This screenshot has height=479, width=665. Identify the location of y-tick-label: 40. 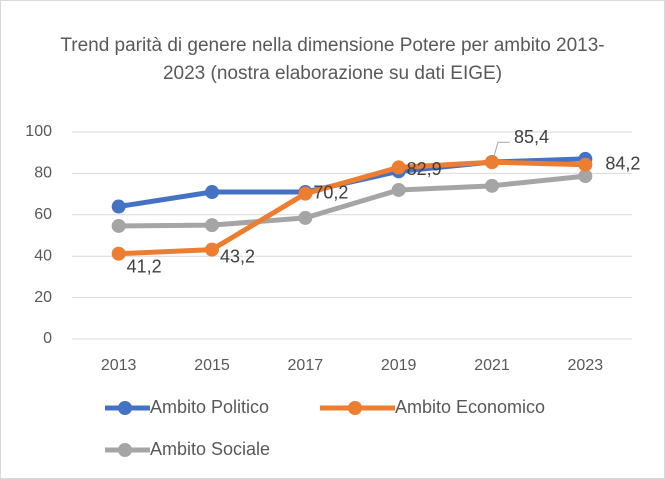
(43, 255).